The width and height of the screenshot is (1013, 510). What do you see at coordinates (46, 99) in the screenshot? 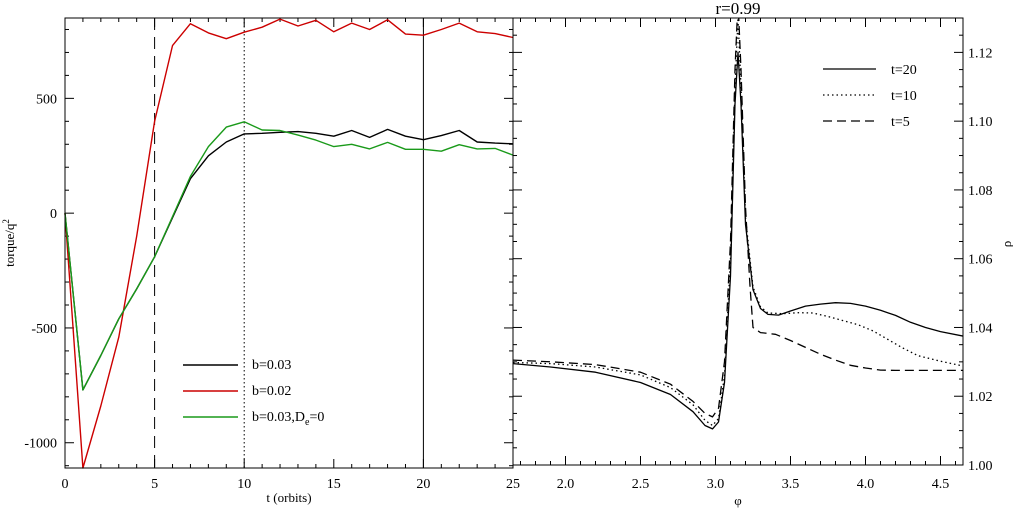
I see `y-tick-label: 500` at bounding box center [46, 99].